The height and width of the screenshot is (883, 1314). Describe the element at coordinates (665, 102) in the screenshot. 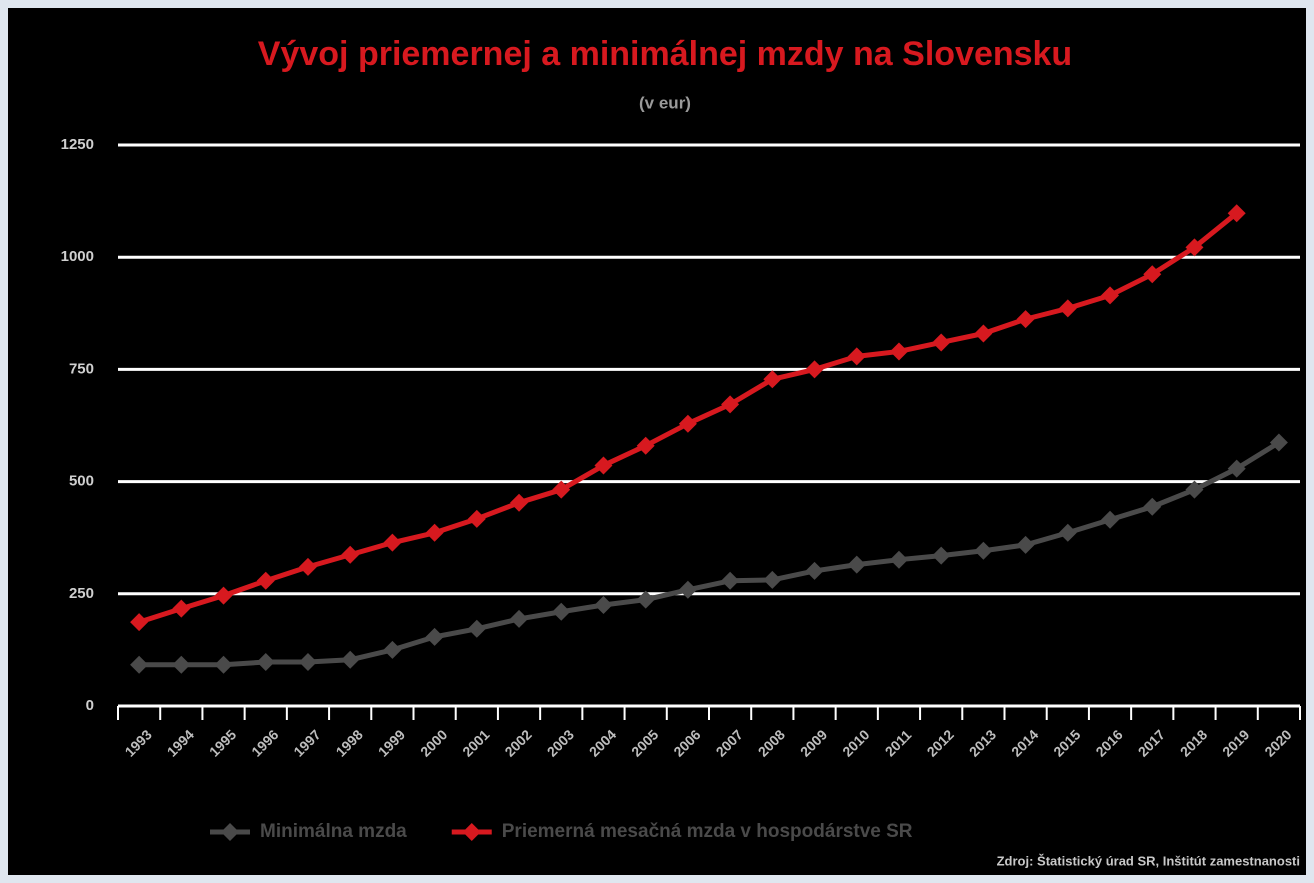

I see `chart-subtitle: (v eur)` at that location.